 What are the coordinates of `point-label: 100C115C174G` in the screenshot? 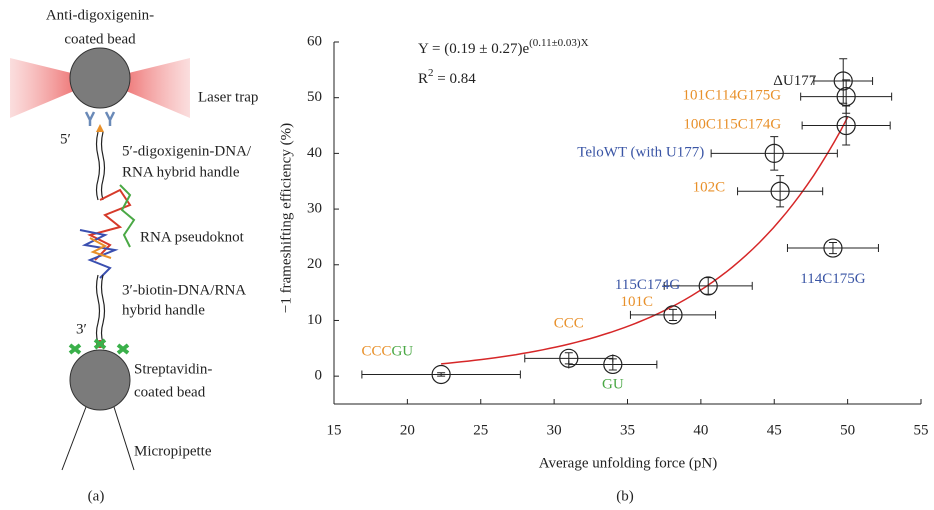 It's located at (732, 125).